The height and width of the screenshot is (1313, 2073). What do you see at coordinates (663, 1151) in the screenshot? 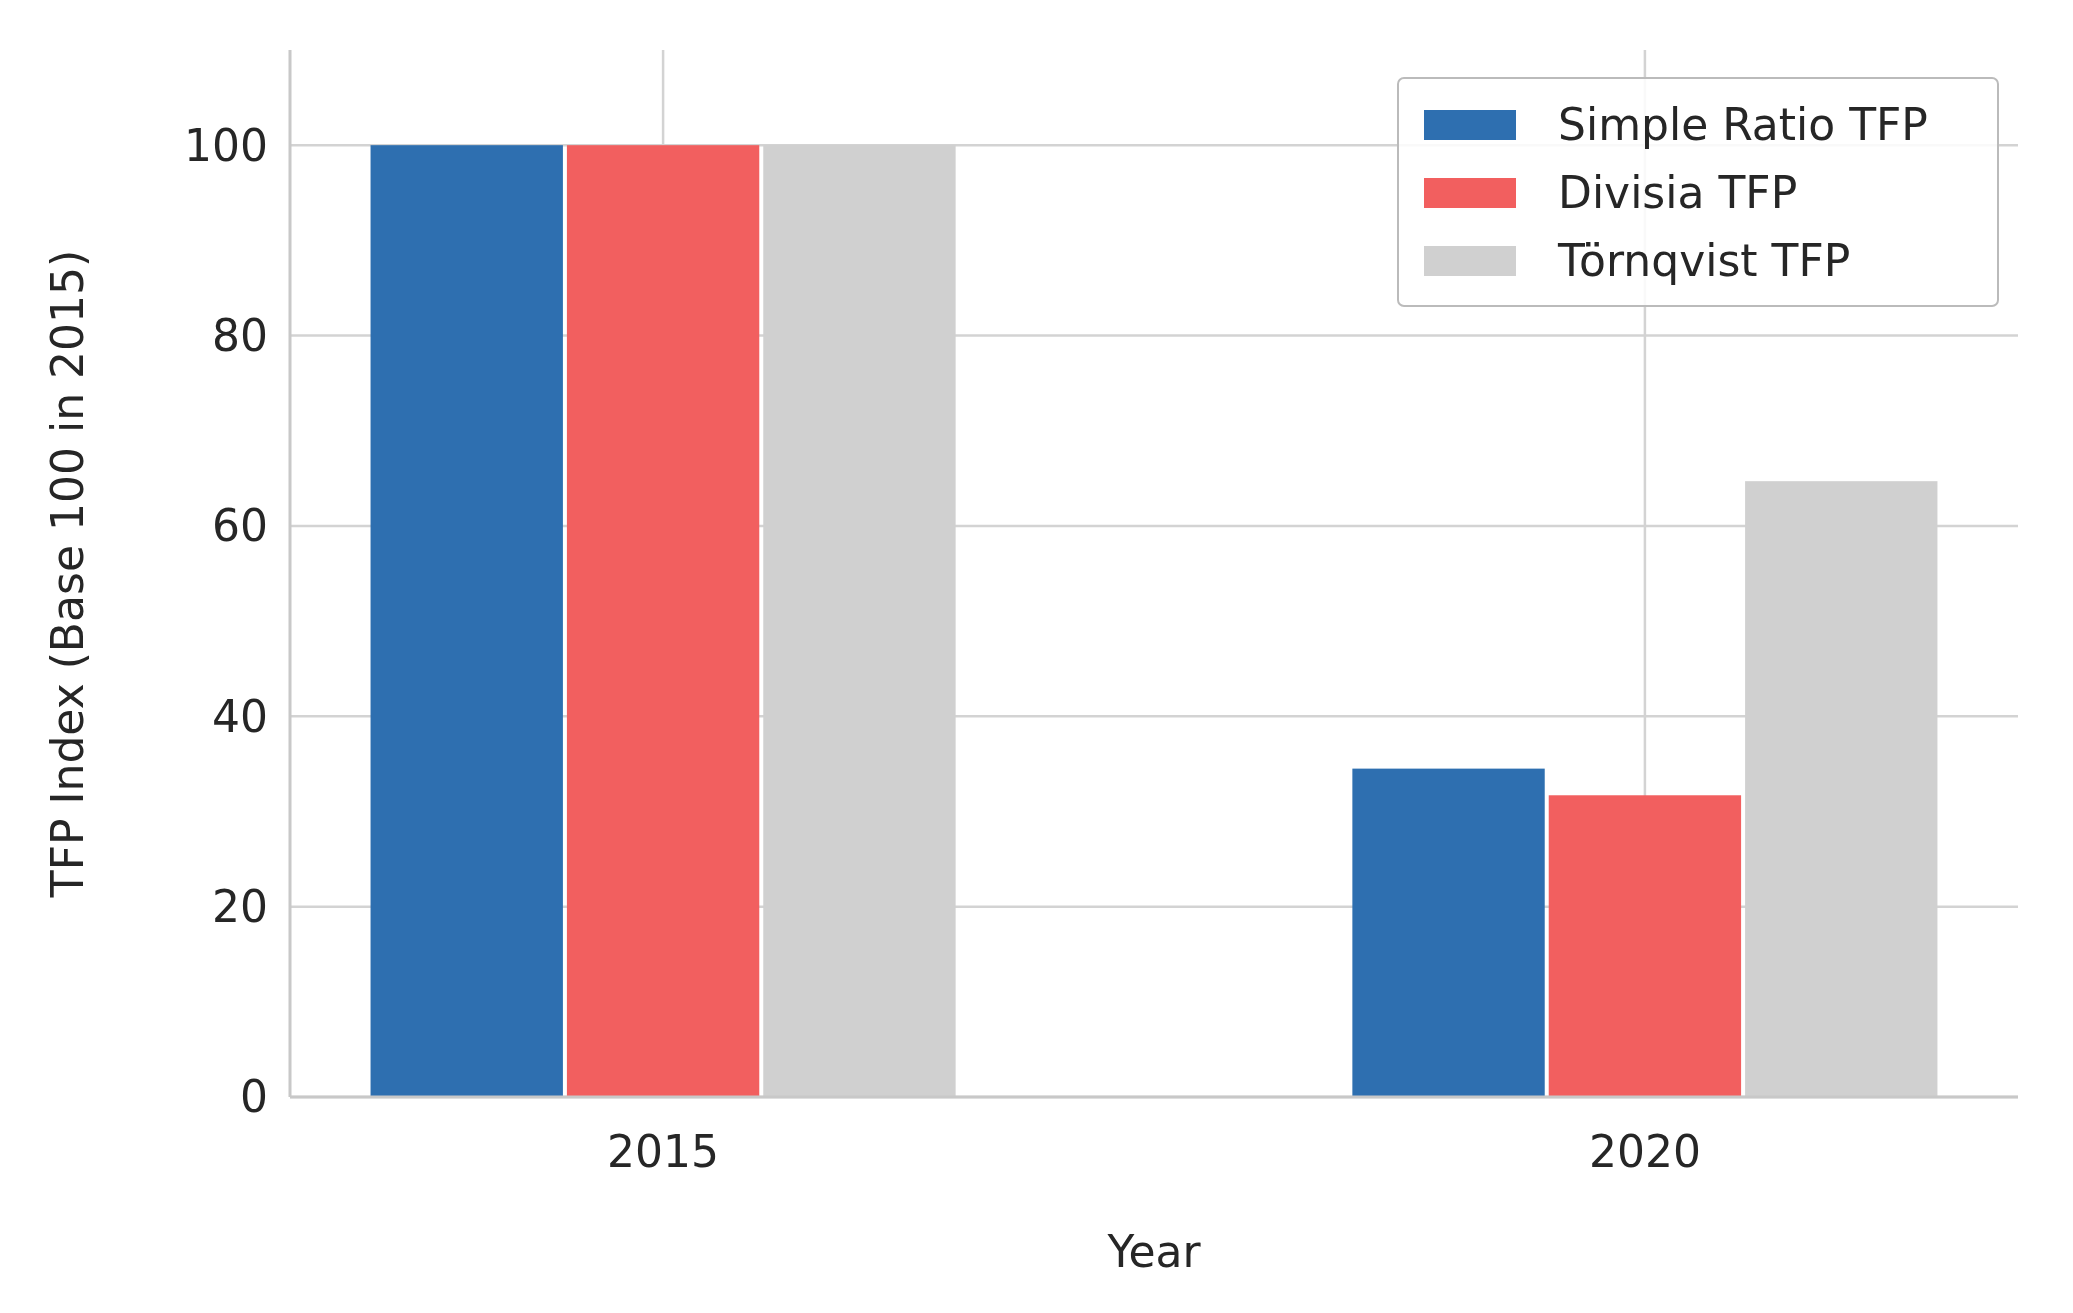
I see `x-tick-label: 2015` at bounding box center [663, 1151].